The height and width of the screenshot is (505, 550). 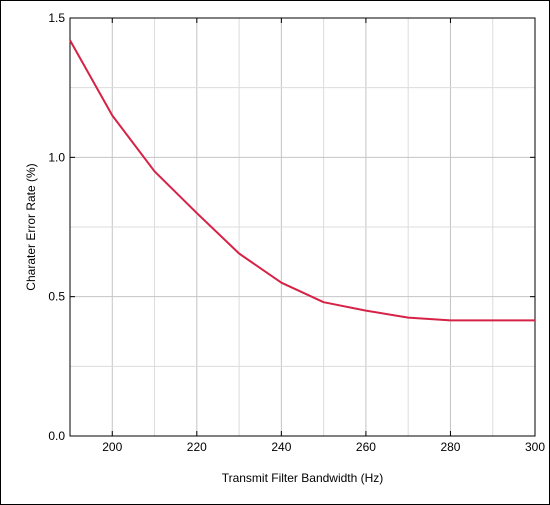 I want to click on x-axis-title: Transmit Filter Bandwidth (Hz), so click(x=303, y=478).